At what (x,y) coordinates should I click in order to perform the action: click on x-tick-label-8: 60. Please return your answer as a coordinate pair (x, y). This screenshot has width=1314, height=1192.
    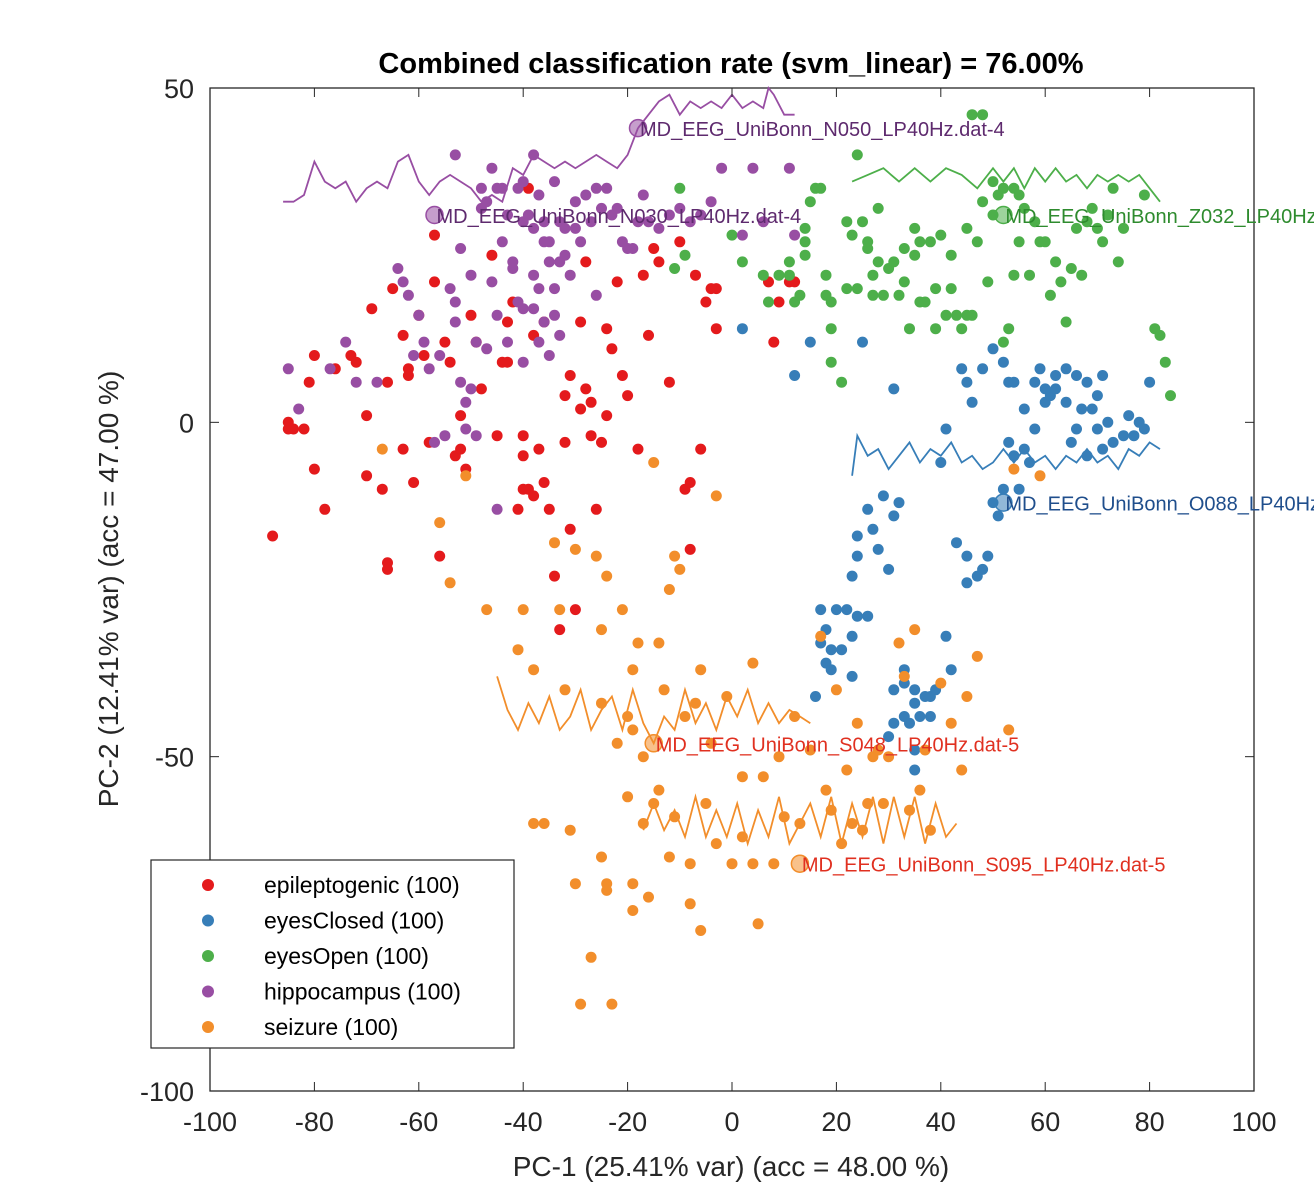
    Looking at the image, I should click on (1045, 1122).